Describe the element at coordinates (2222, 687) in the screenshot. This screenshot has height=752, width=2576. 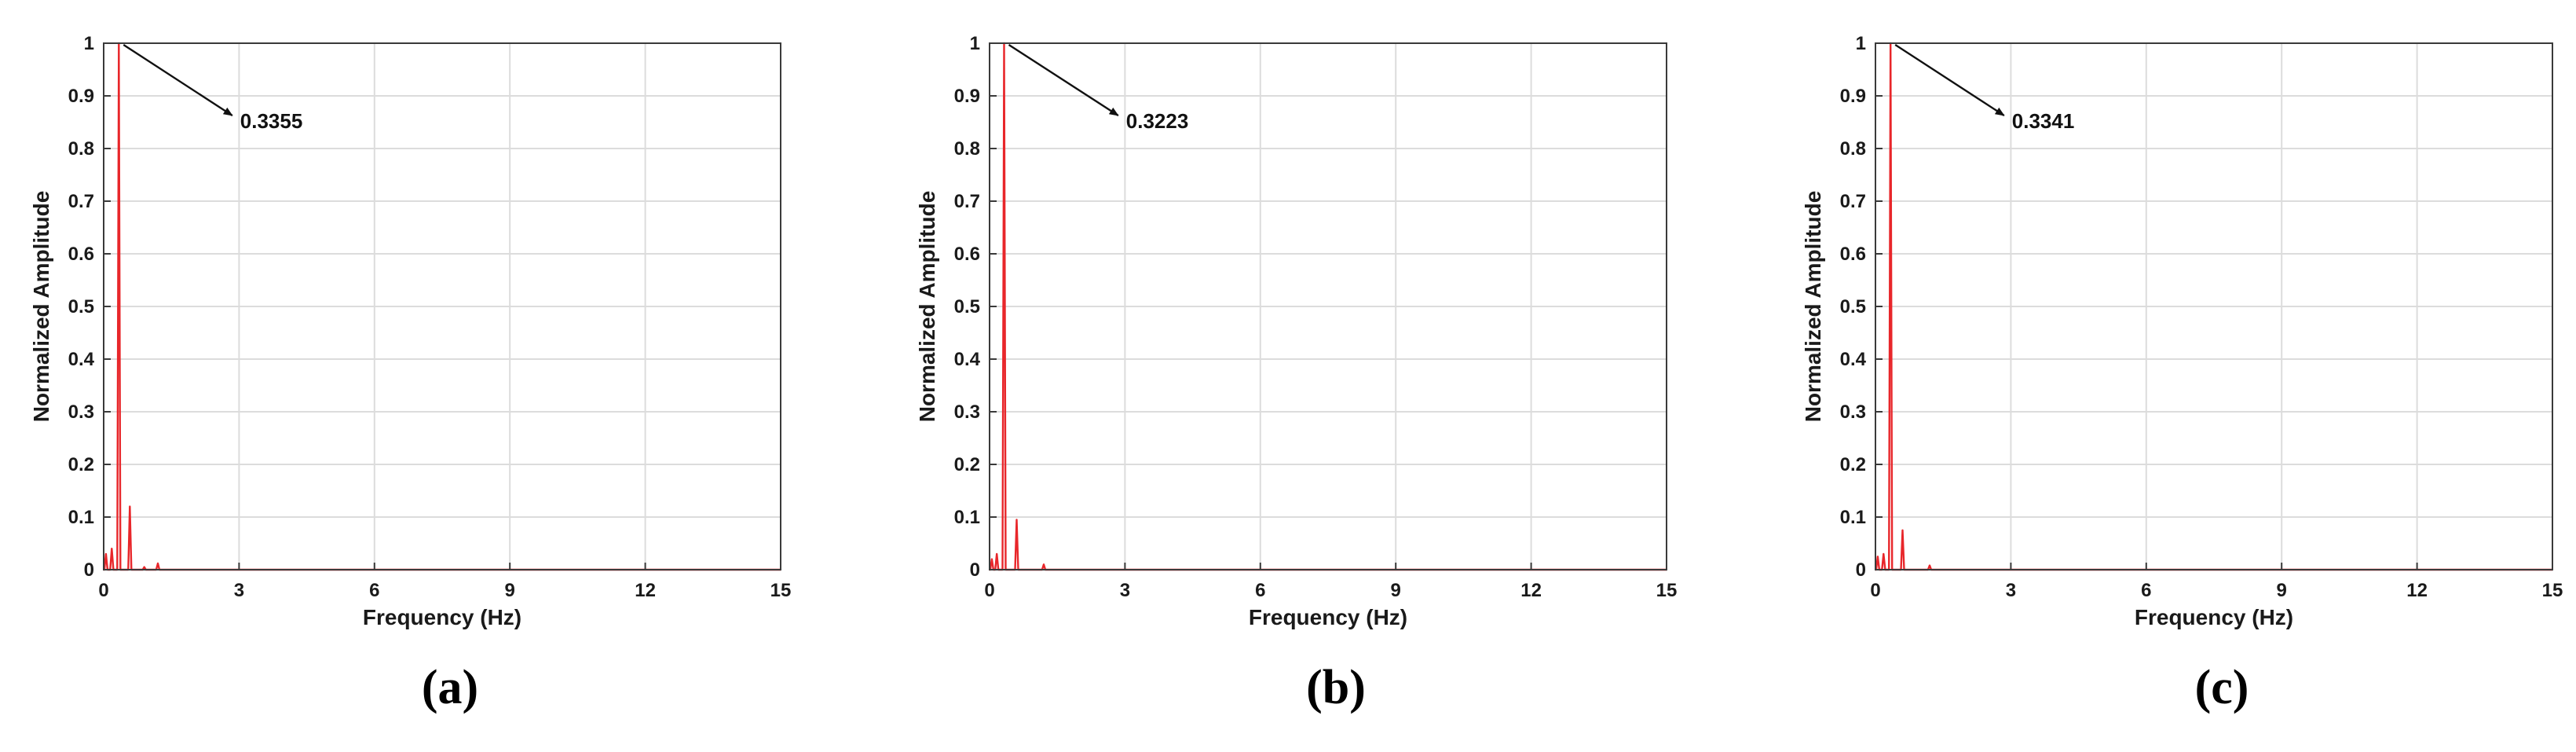
I see `subfigure-caption: (c)` at that location.